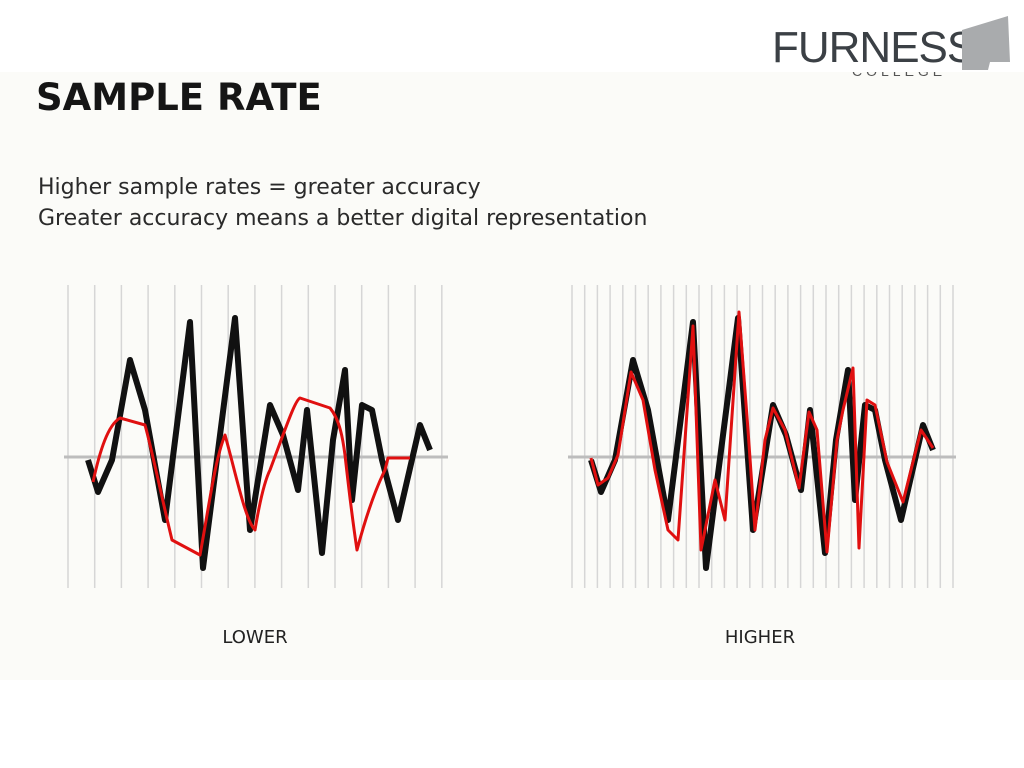 This screenshot has width=1024, height=768. I want to click on logo-name: FURNESS, so click(873, 47).